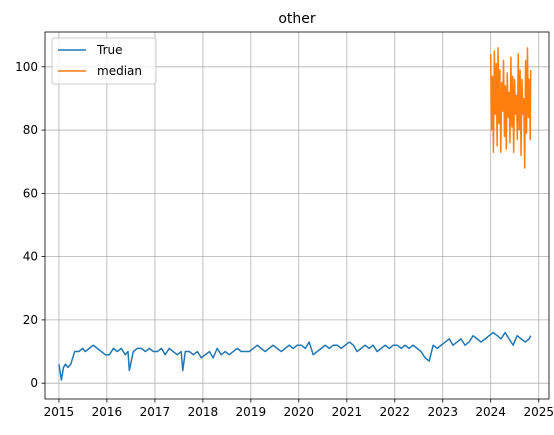 This screenshot has width=554, height=435. Describe the element at coordinates (104, 61) in the screenshot. I see `legend: True median` at that location.